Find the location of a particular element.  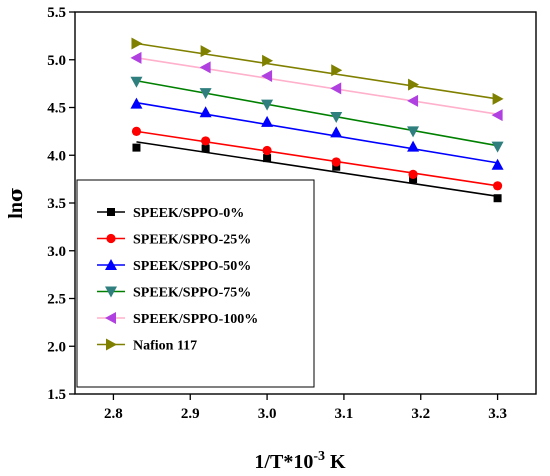

legend-label: SPEEK/SPPO-25% is located at coordinates (192, 240).